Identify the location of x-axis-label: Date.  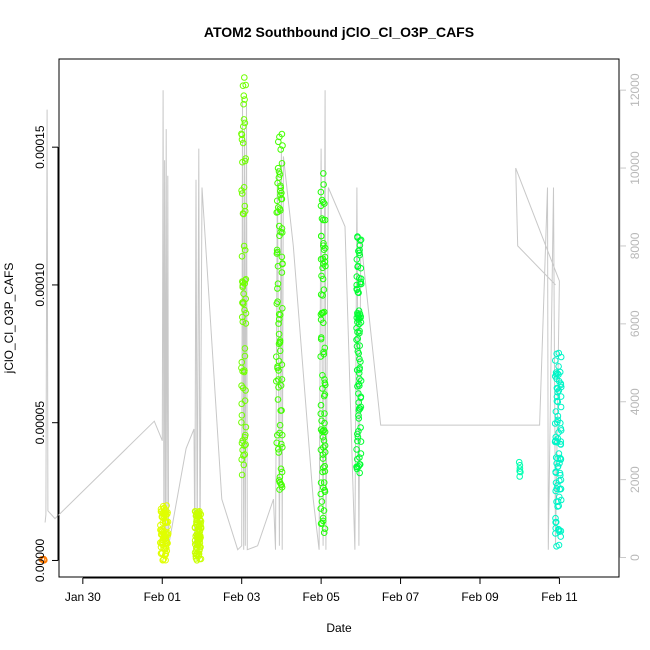
(339, 628).